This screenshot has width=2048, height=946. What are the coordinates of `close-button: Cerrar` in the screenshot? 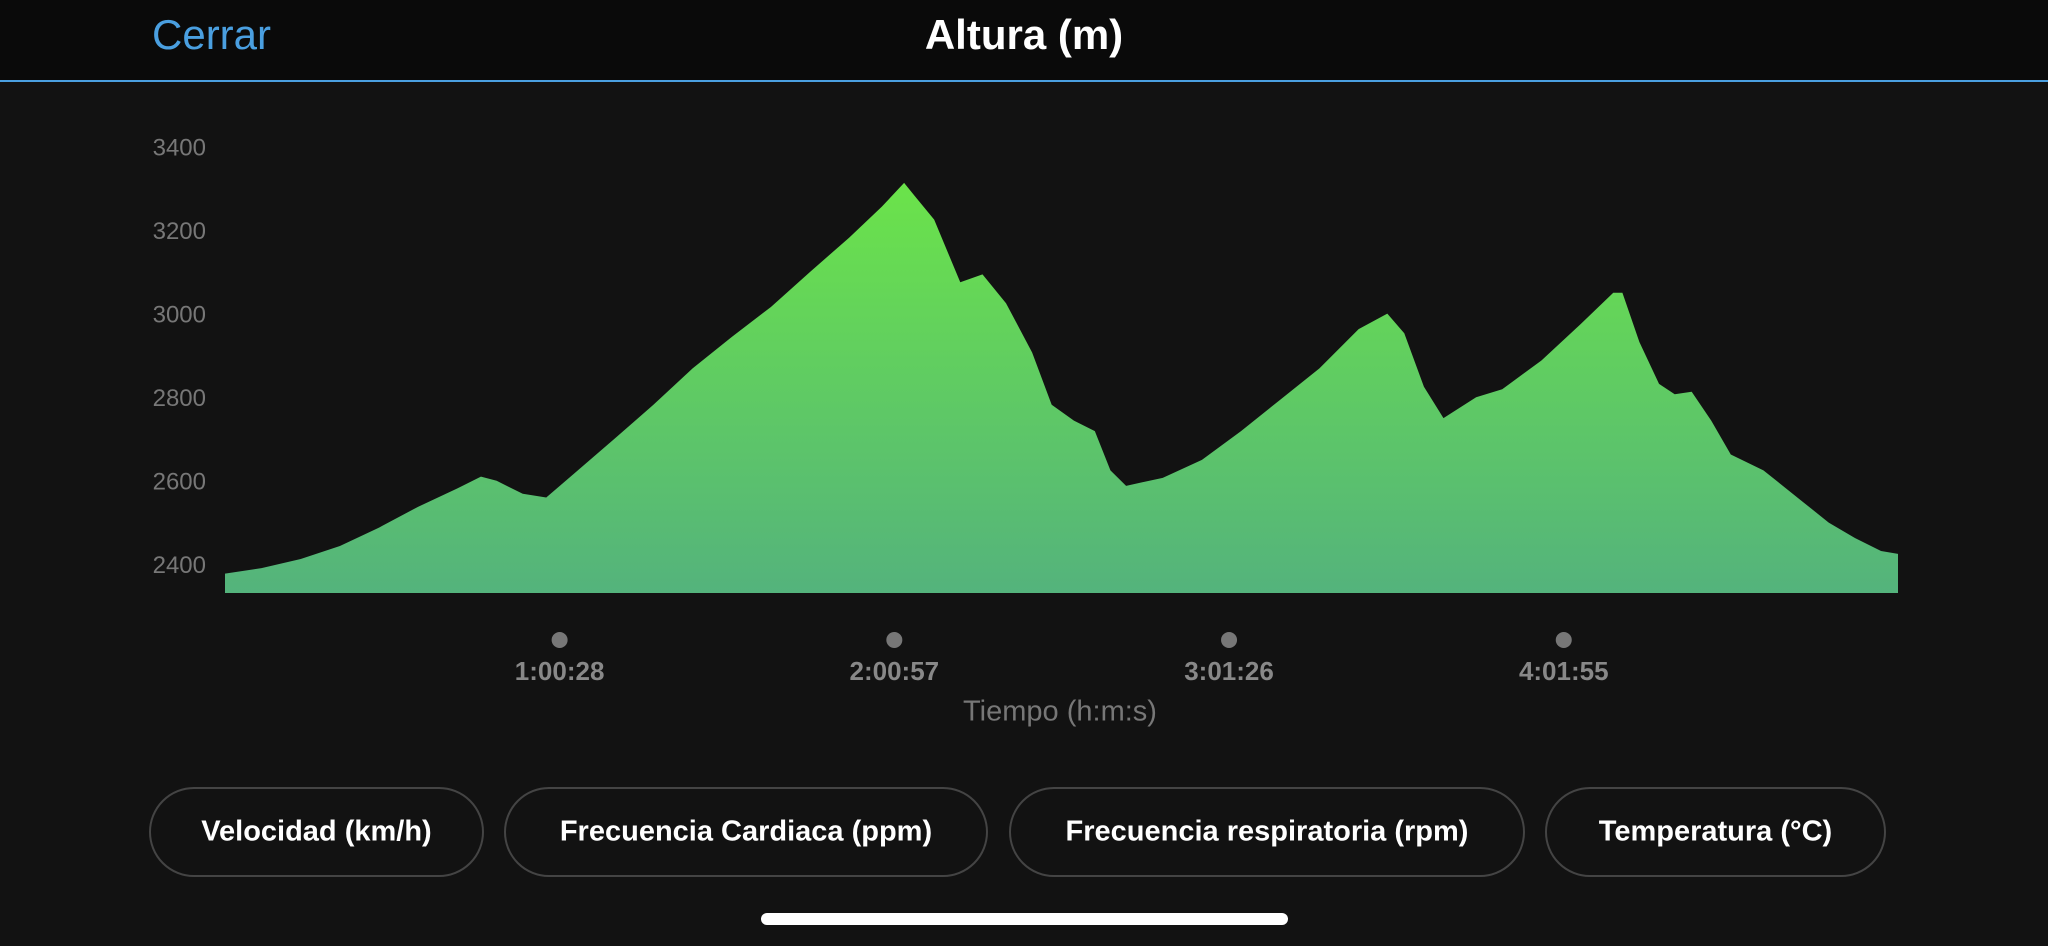 It's located at (211, 34).